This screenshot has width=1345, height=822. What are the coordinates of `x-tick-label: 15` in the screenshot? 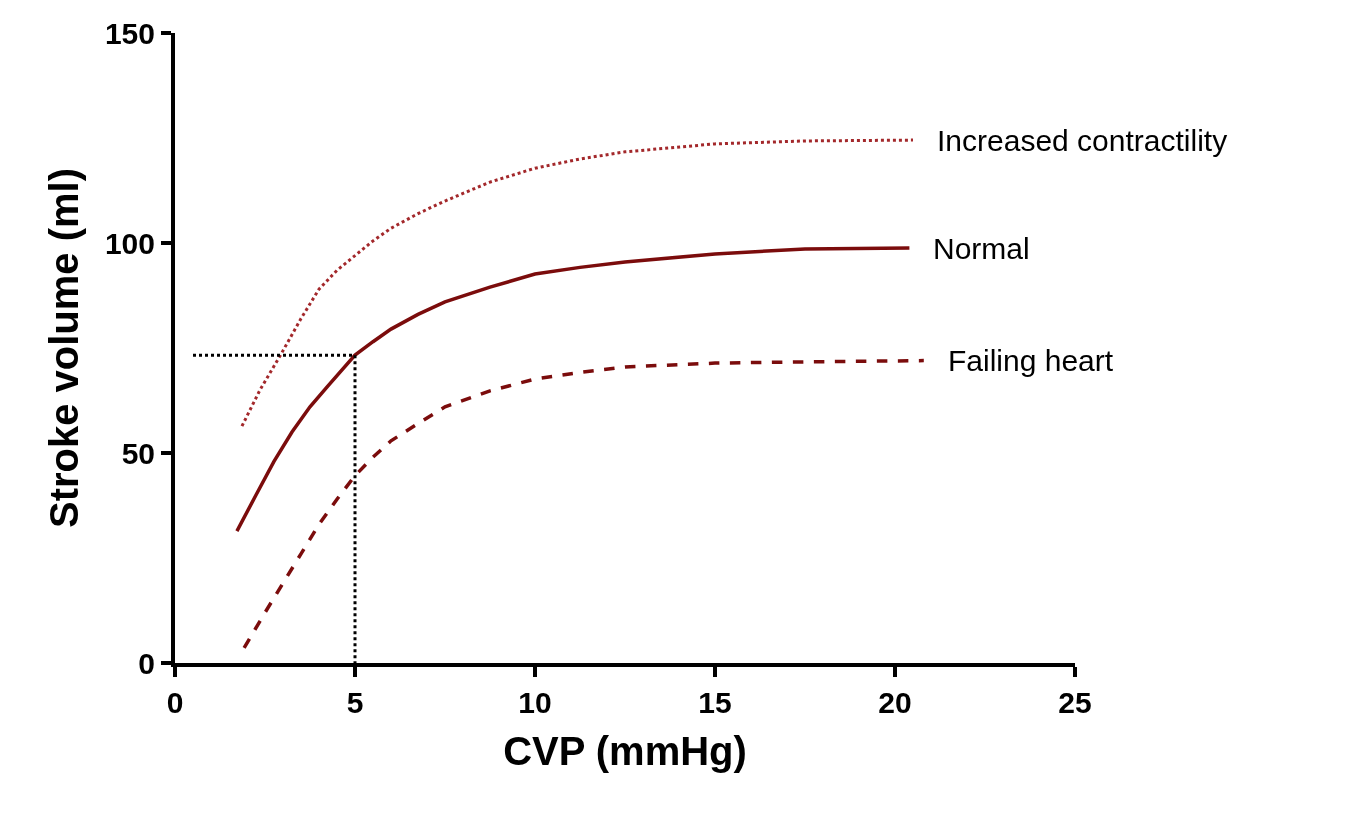 It's located at (715, 702).